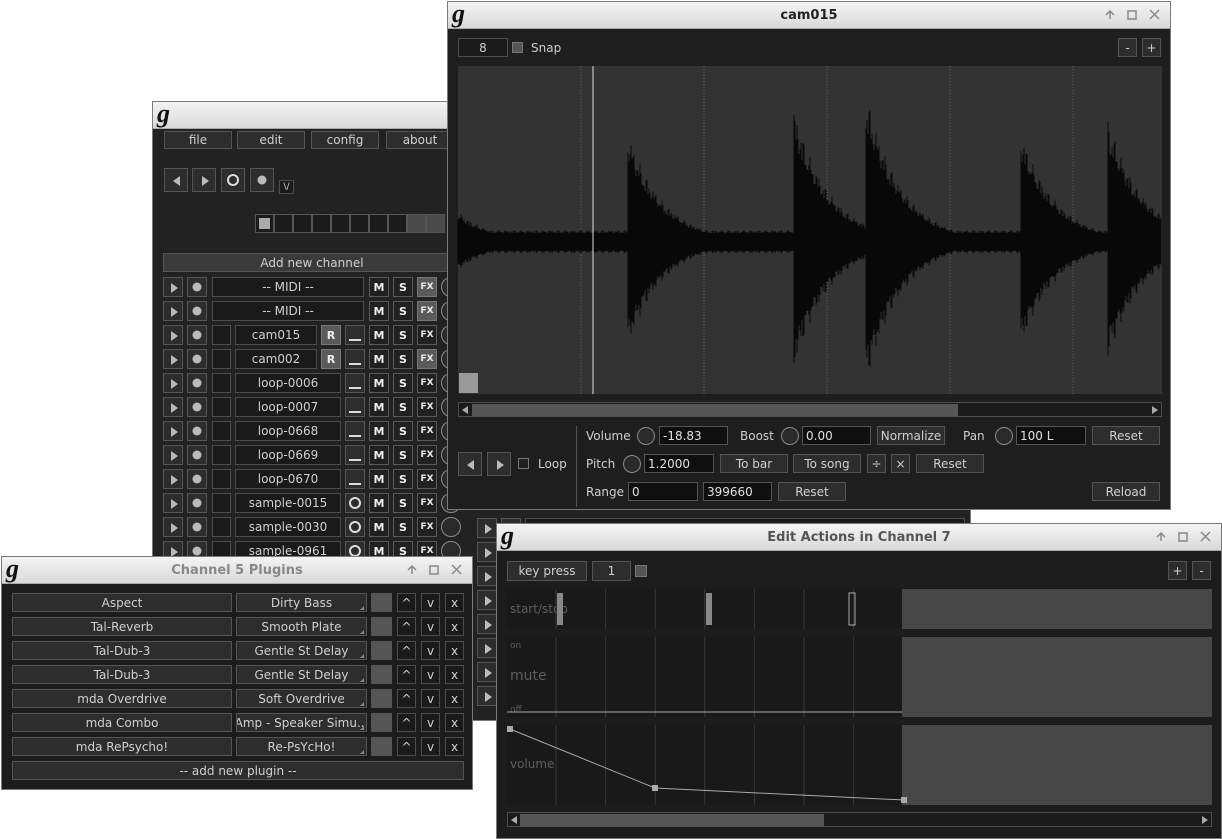  What do you see at coordinates (276, 359) in the screenshot?
I see `channel-name: cam002` at bounding box center [276, 359].